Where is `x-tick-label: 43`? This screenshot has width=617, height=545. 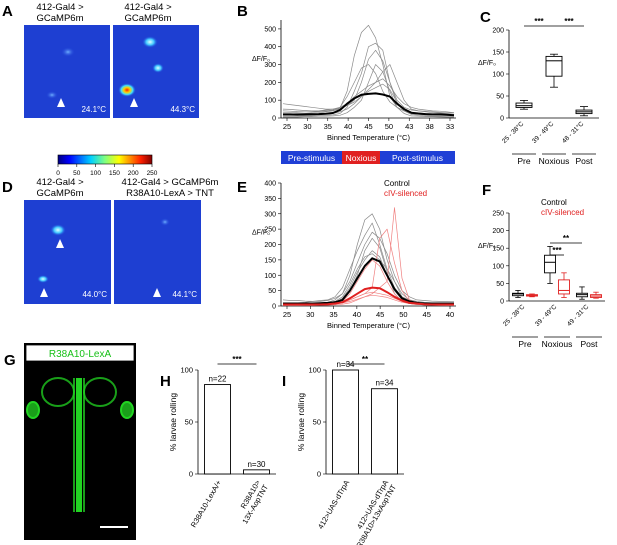 x-tick-label: 43 is located at coordinates (409, 126).